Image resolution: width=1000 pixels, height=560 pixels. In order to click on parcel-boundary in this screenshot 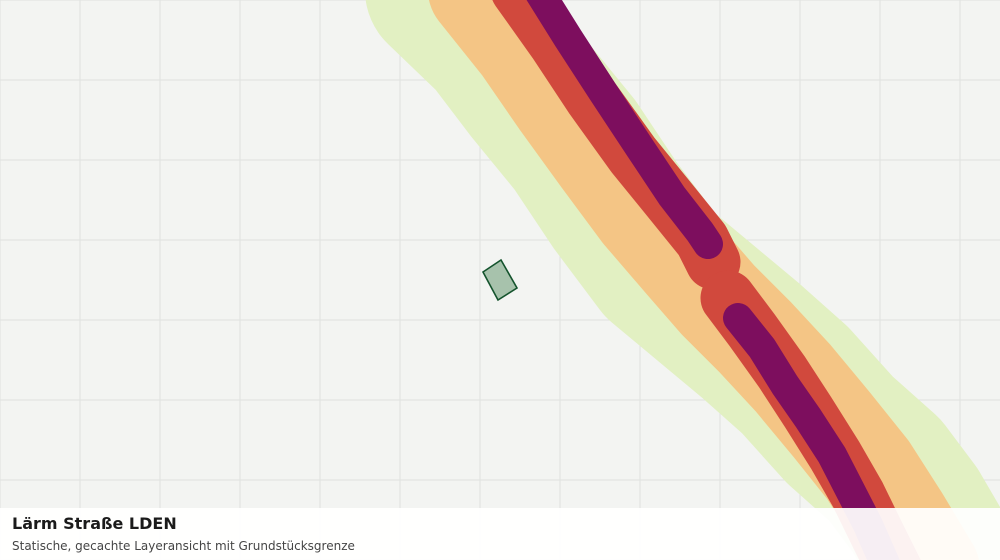, I will do `click(500, 280)`.